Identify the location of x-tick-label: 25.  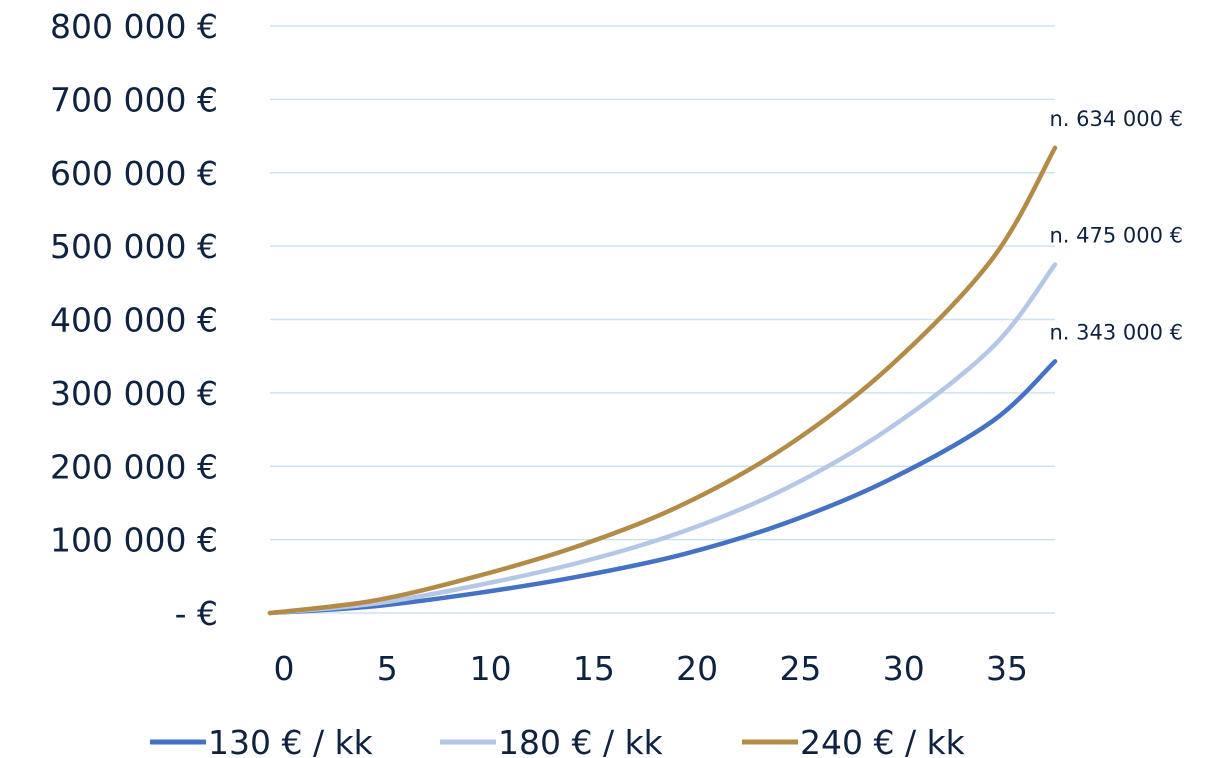
(800, 668).